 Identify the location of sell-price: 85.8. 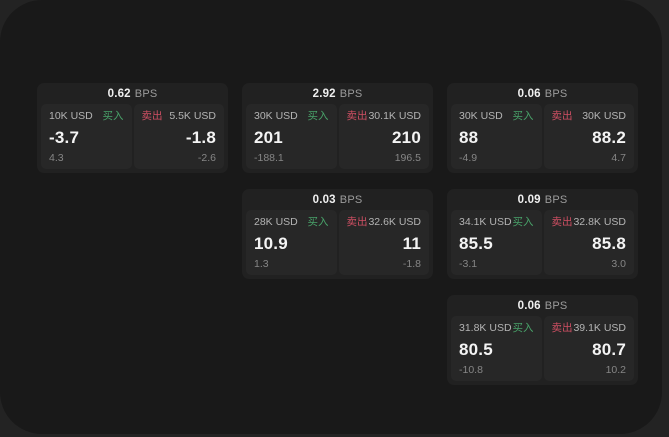
(609, 243).